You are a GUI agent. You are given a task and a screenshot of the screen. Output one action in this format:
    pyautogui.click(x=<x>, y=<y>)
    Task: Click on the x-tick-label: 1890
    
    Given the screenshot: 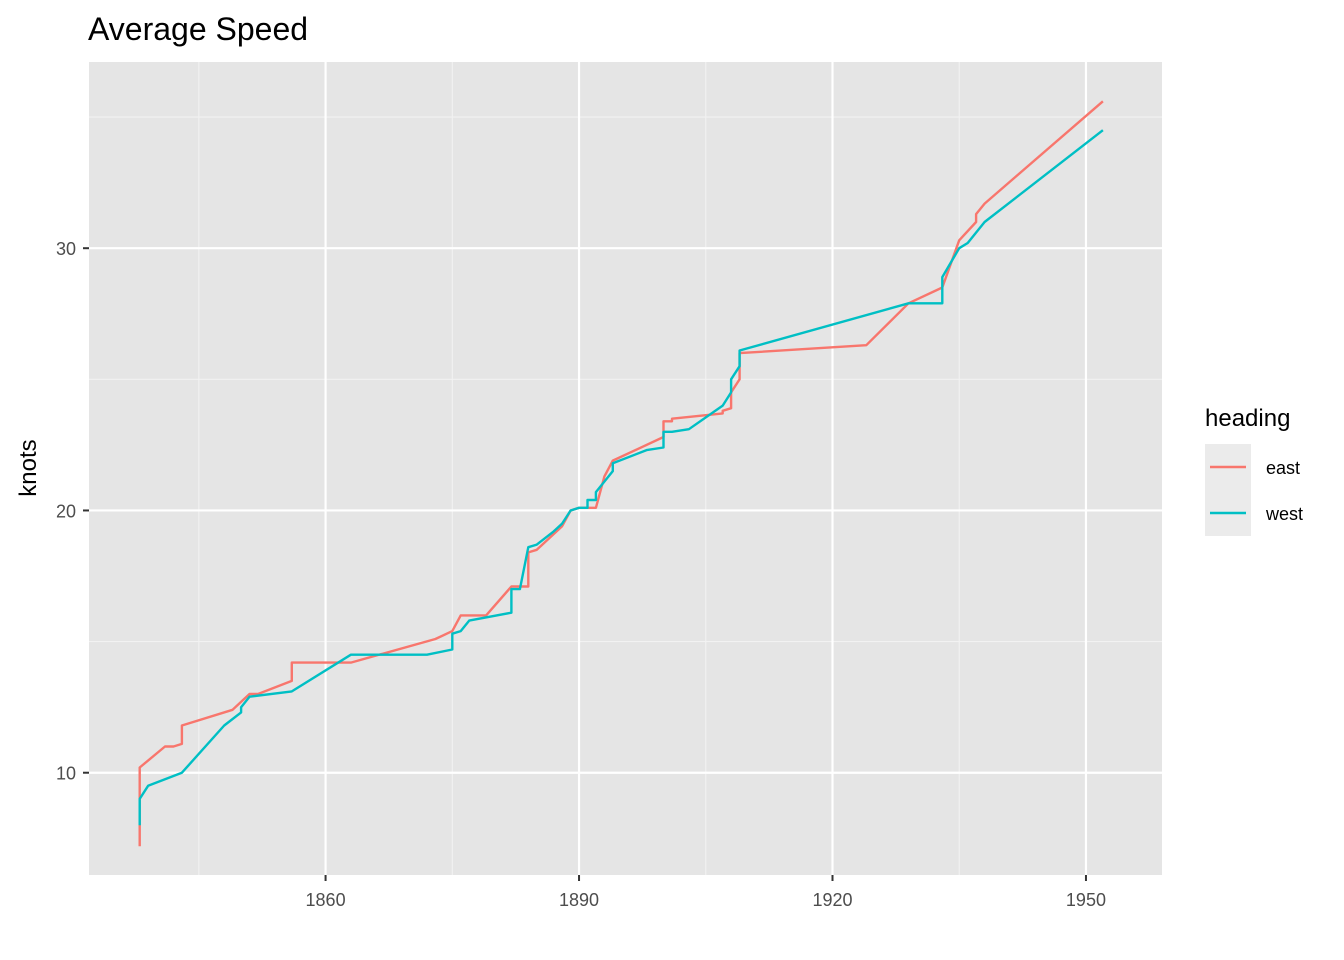 What is the action you would take?
    pyautogui.click(x=579, y=900)
    